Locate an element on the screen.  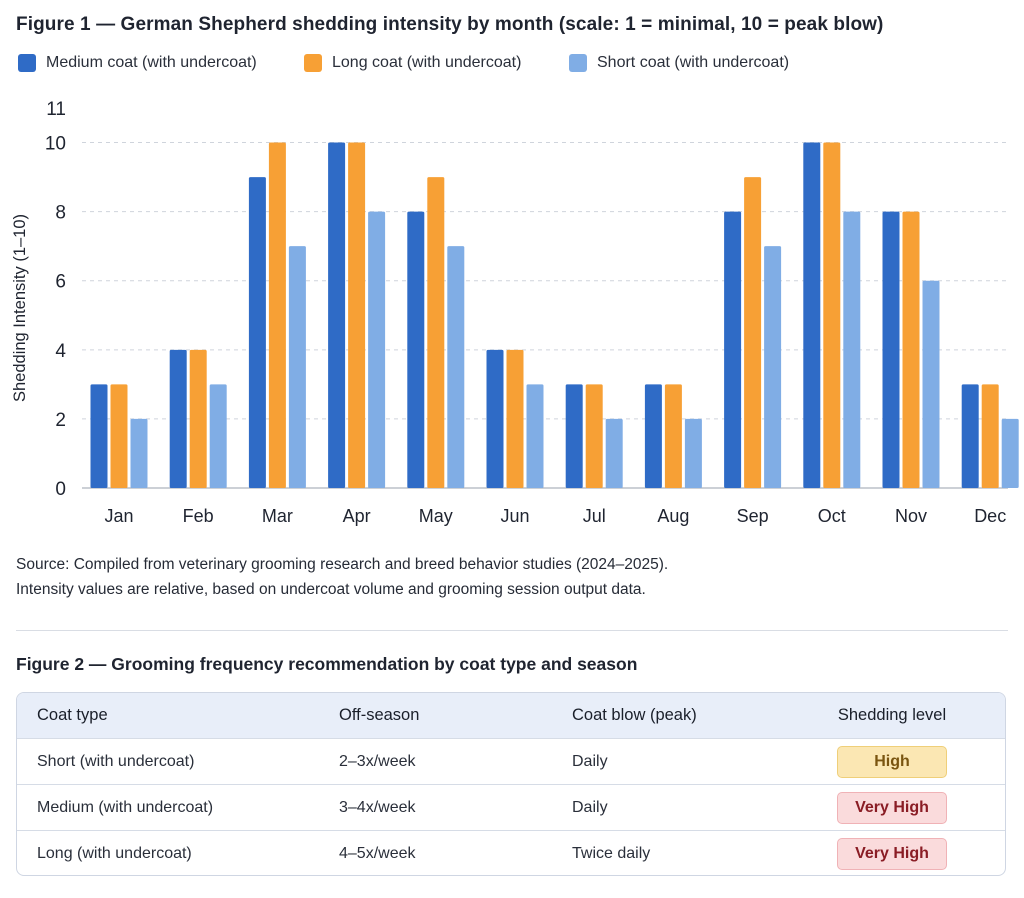
y-tick-label: 6 is located at coordinates (60, 282).